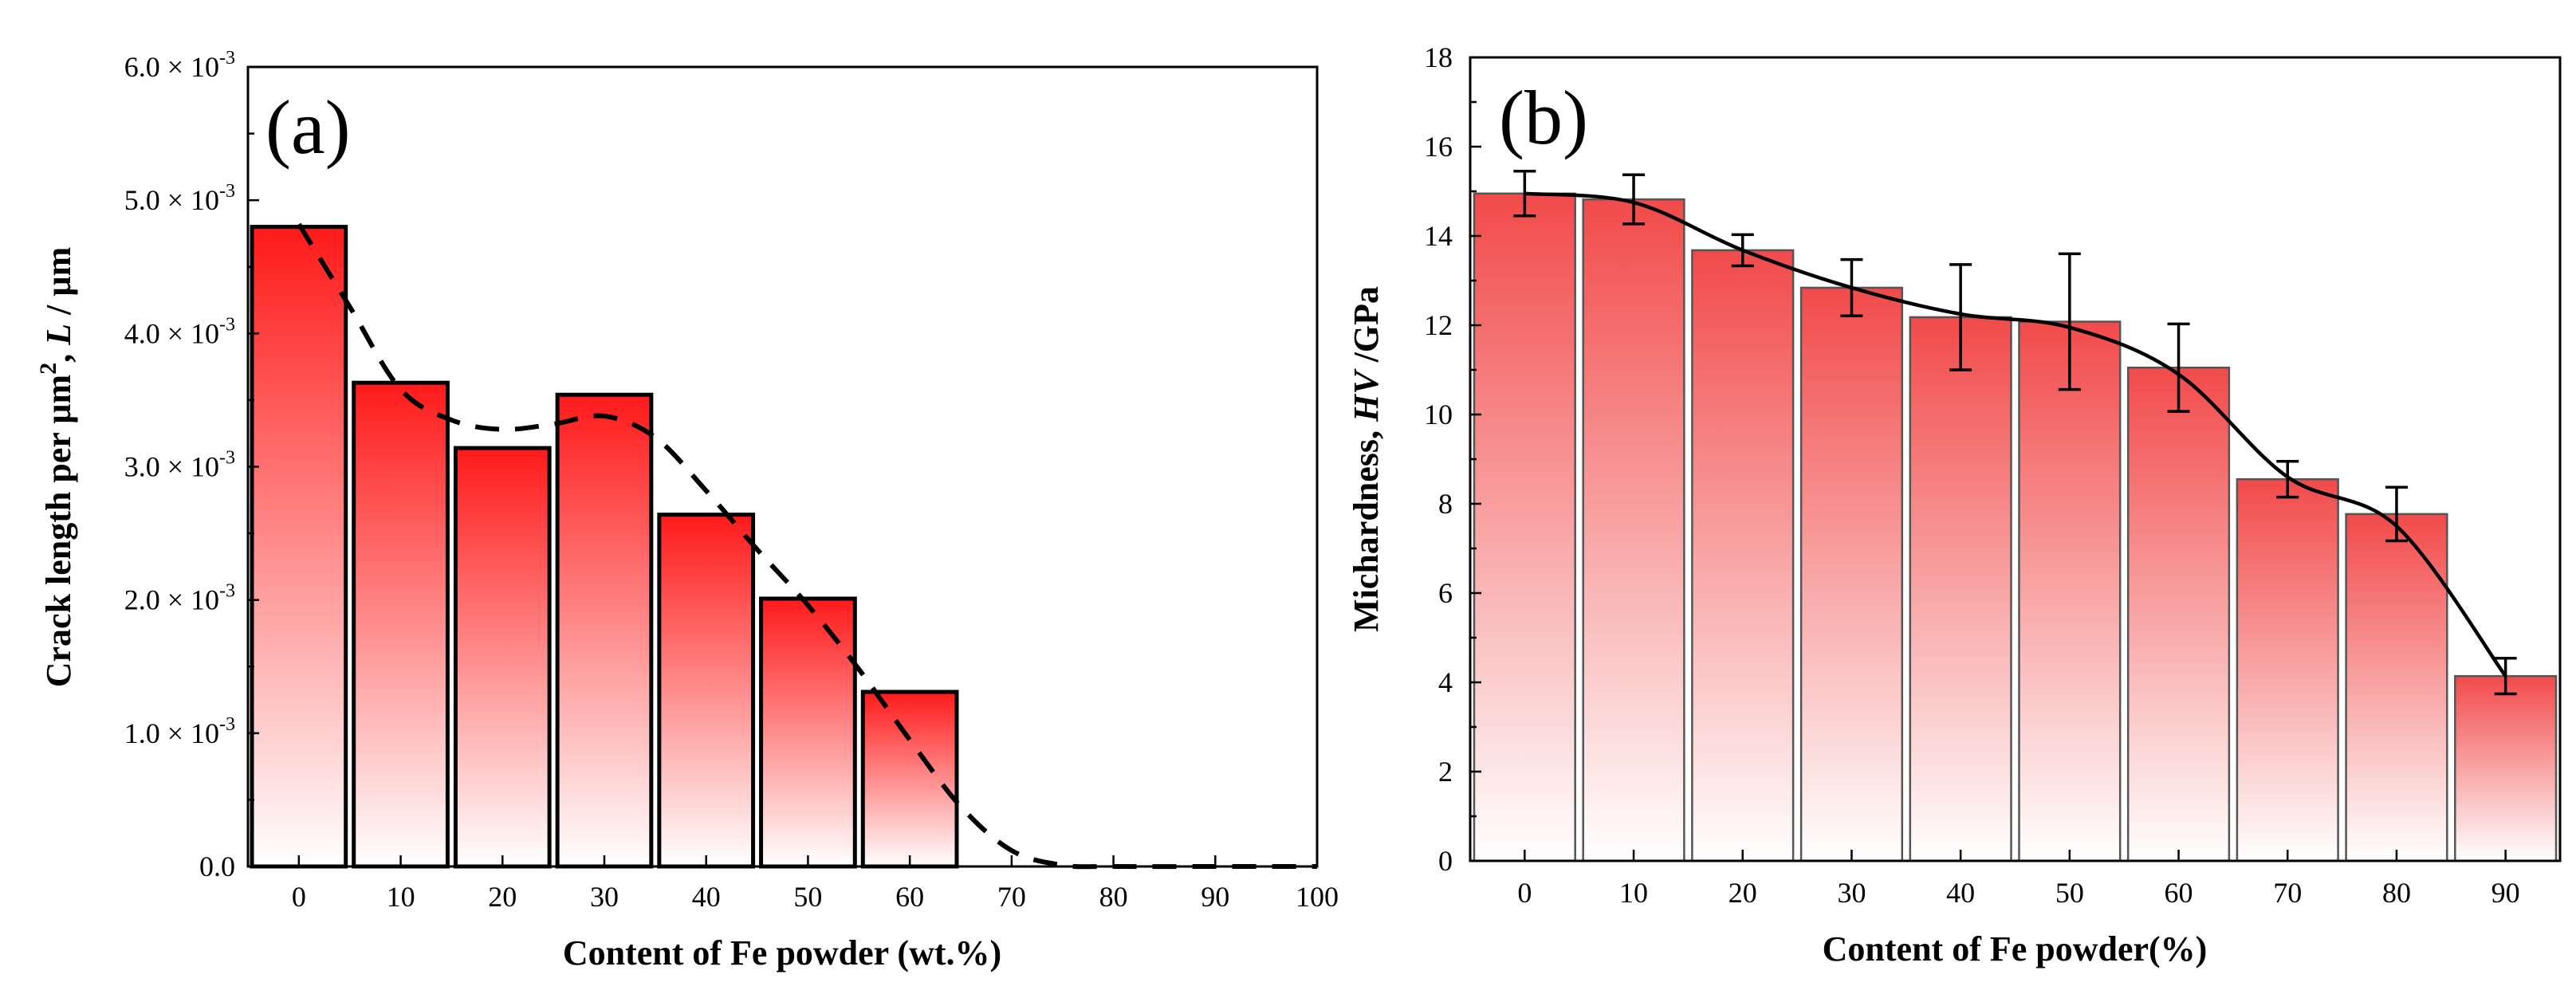  What do you see at coordinates (1012, 897) in the screenshot?
I see `x-tick-label-a-70: 70` at bounding box center [1012, 897].